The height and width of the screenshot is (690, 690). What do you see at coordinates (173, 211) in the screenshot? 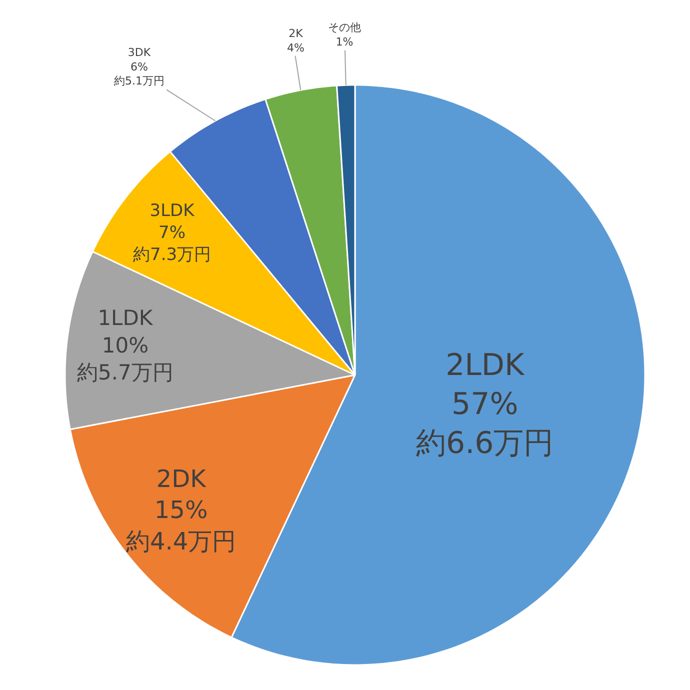
I see `slice-label: 3LDK` at bounding box center [173, 211].